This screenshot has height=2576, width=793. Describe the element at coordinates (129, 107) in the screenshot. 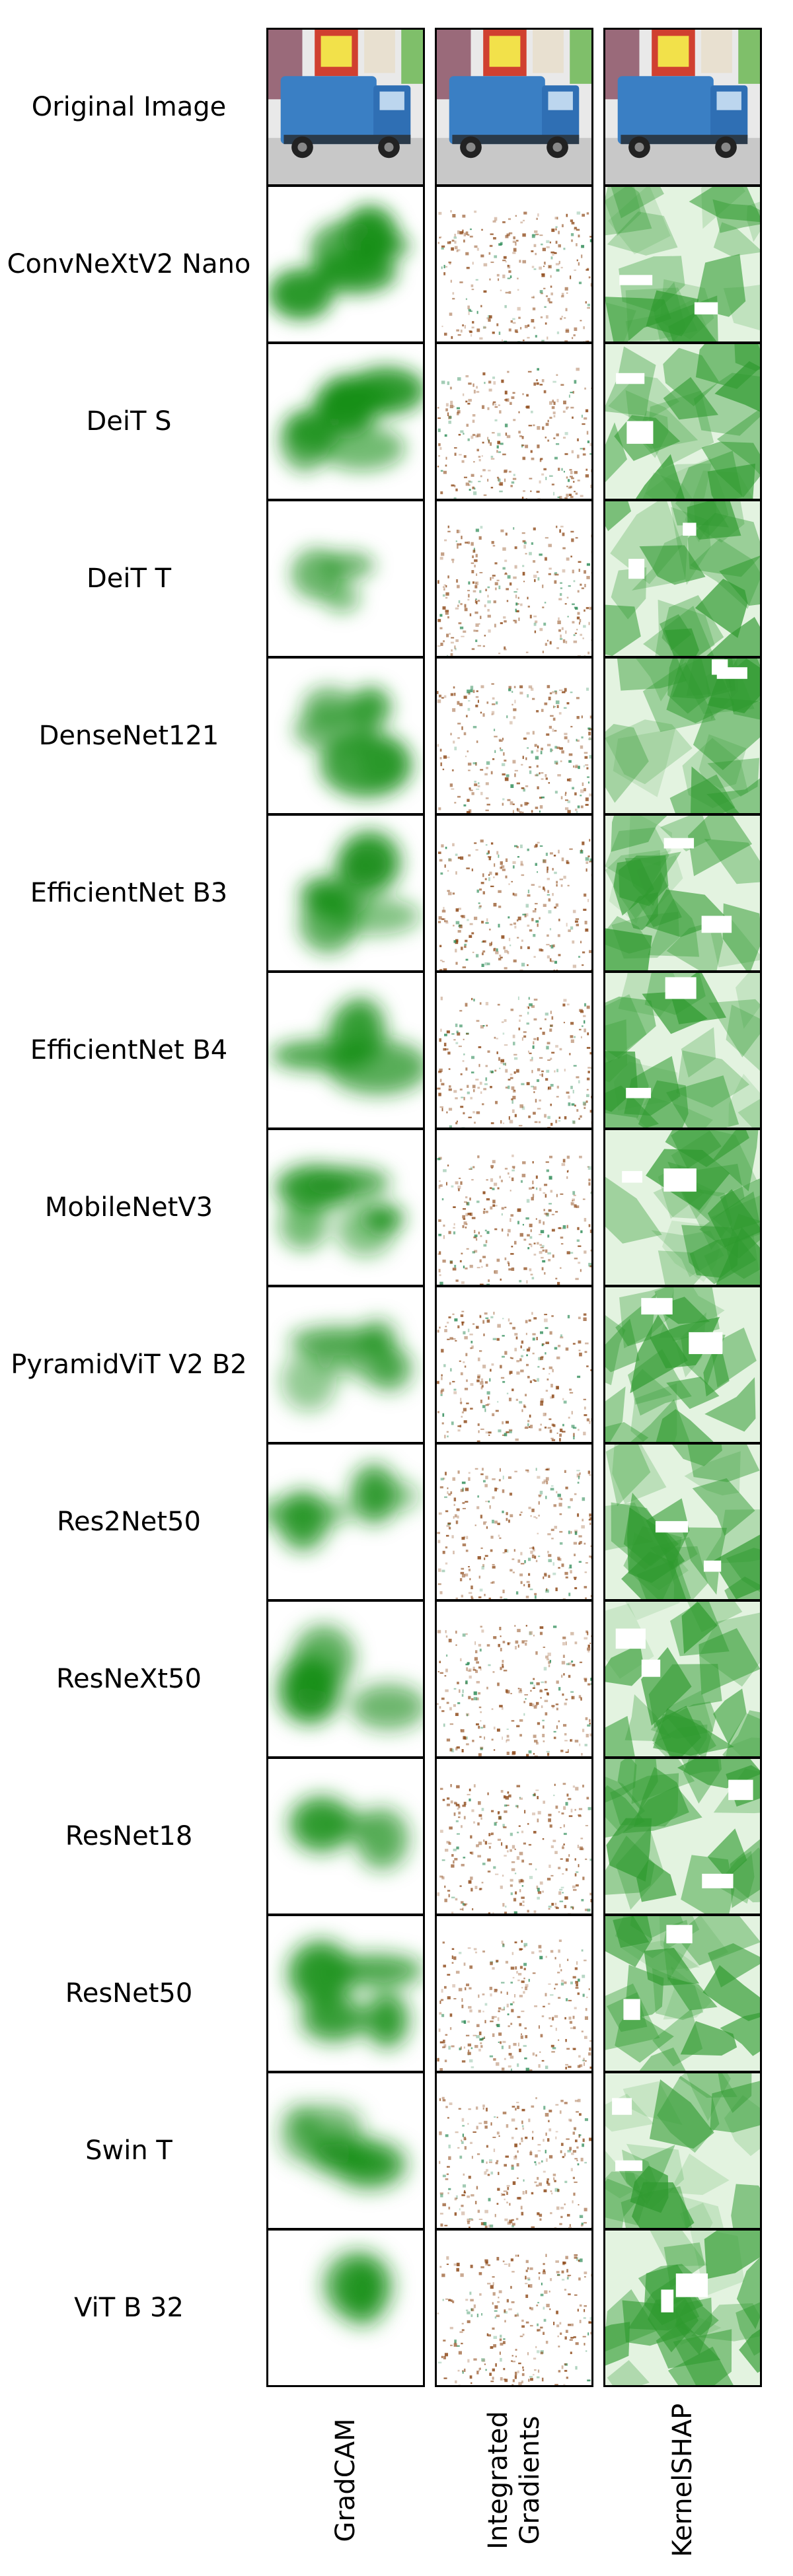

I see `row-label: Original Image` at that location.